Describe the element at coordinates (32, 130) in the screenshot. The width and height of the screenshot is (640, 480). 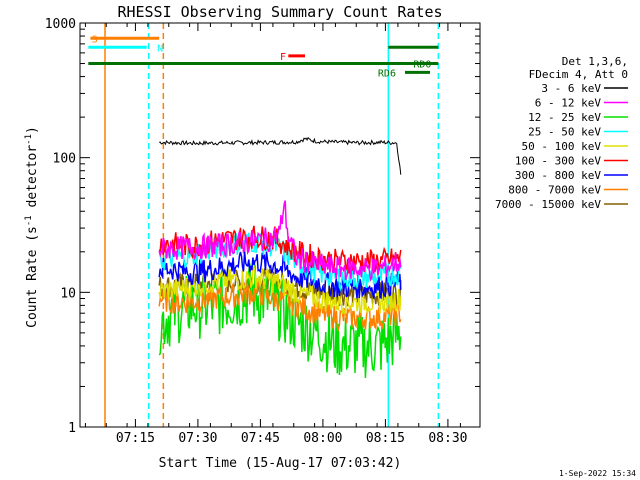
I see `y-axis-label-end: )` at that location.